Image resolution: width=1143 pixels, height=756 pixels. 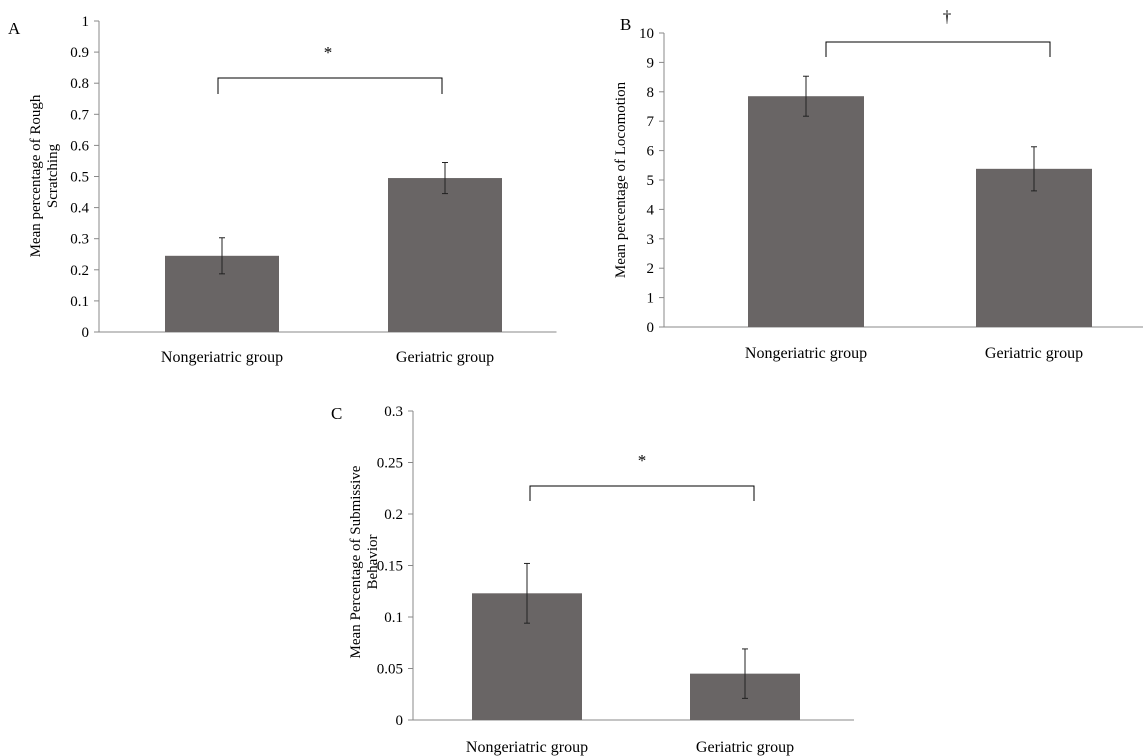 I want to click on y-tick-label: 0.5, so click(x=79, y=178).